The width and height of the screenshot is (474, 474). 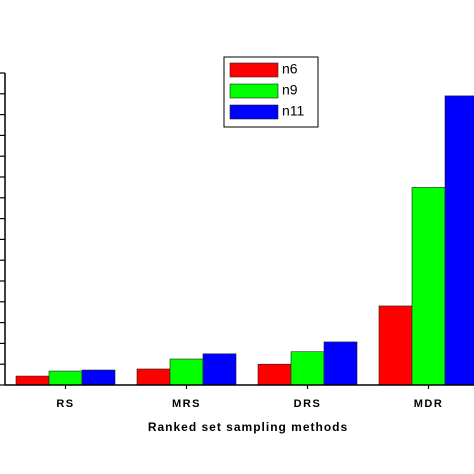 I want to click on x-axis-label: Ranked set sampling methods, so click(x=248, y=427).